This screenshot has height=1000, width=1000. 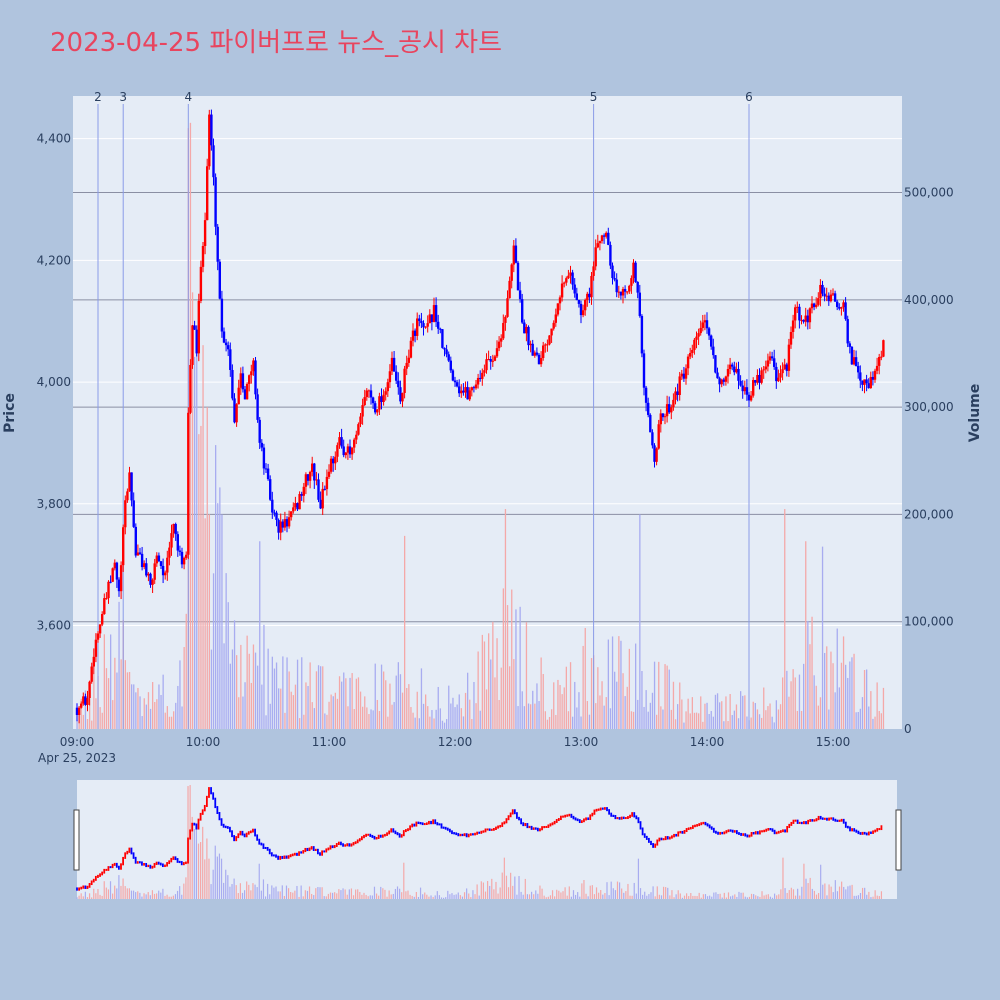 I want to click on range-slider-handle-right, so click(x=898, y=840).